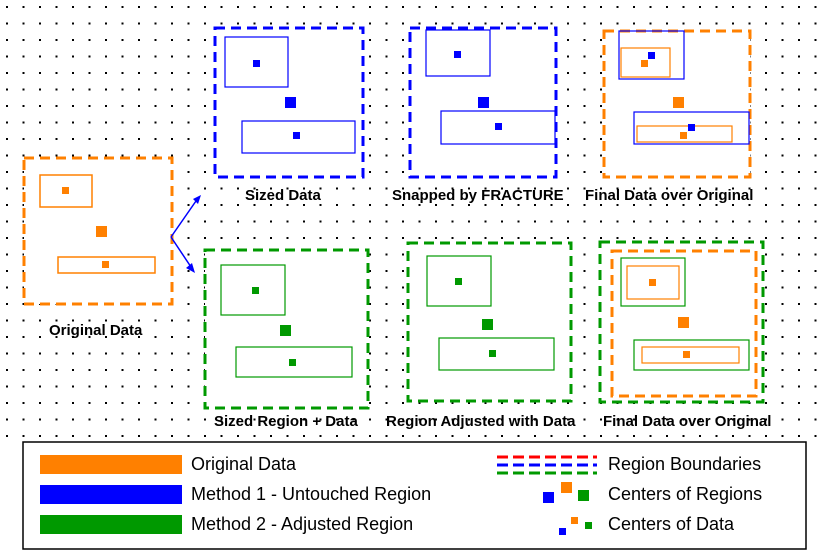 Image resolution: width=819 pixels, height=559 pixels. I want to click on original-data-rect-bottom, so click(106, 265).